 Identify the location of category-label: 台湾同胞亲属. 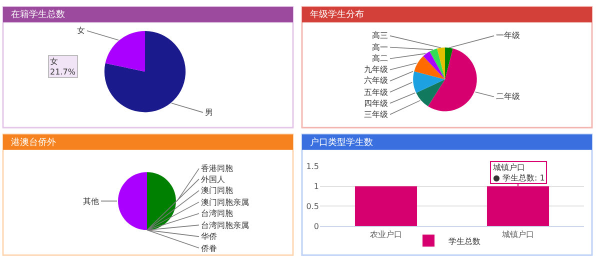
(225, 225).